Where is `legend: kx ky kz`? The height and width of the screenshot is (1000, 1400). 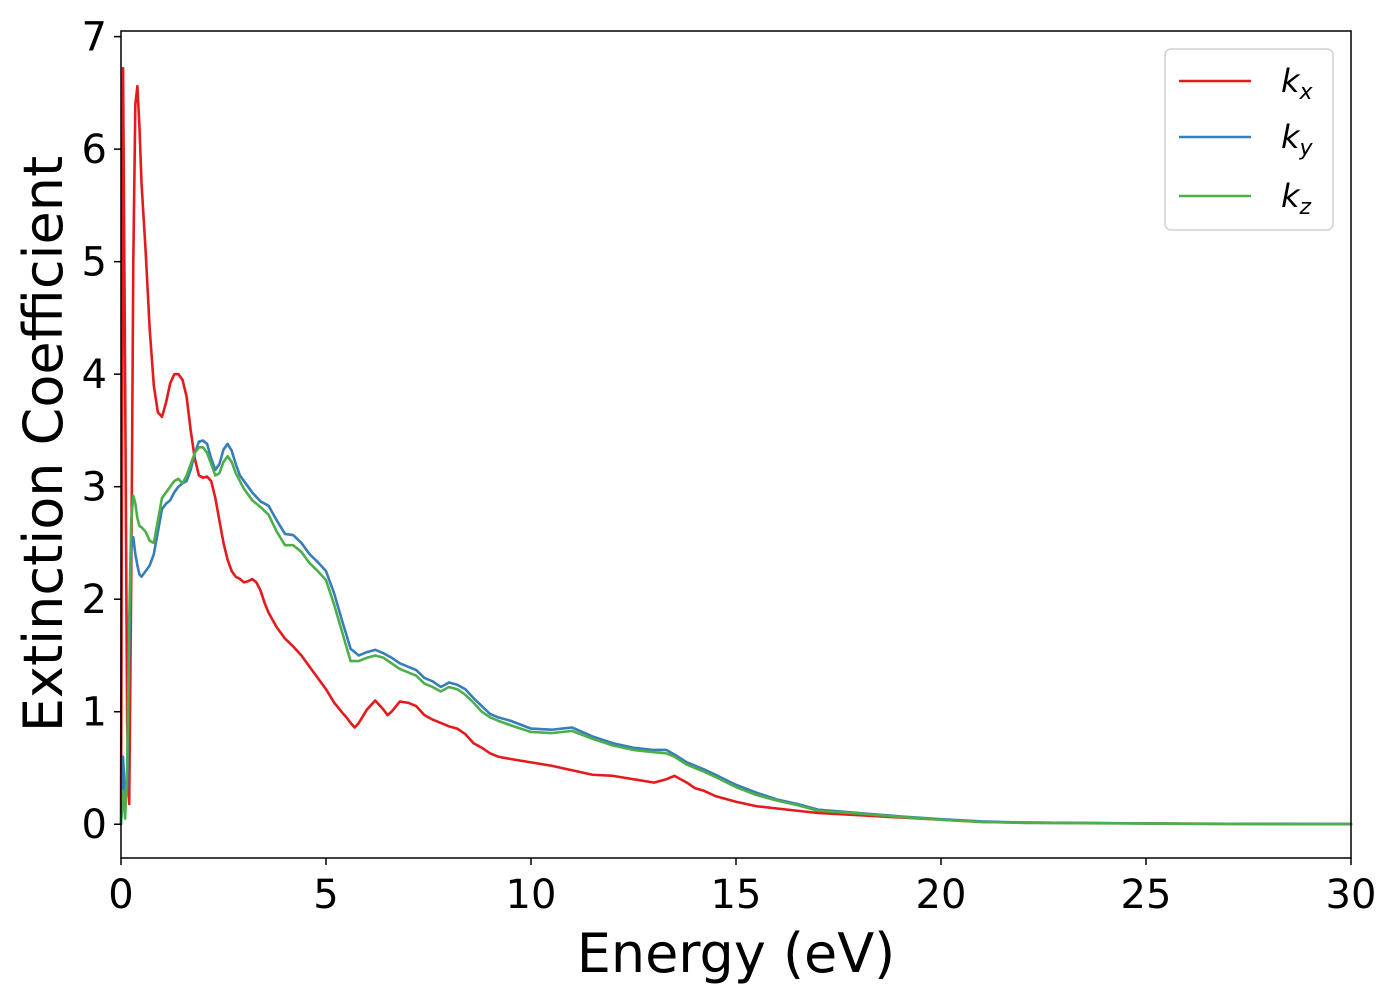 legend: kx ky kz is located at coordinates (1249, 139).